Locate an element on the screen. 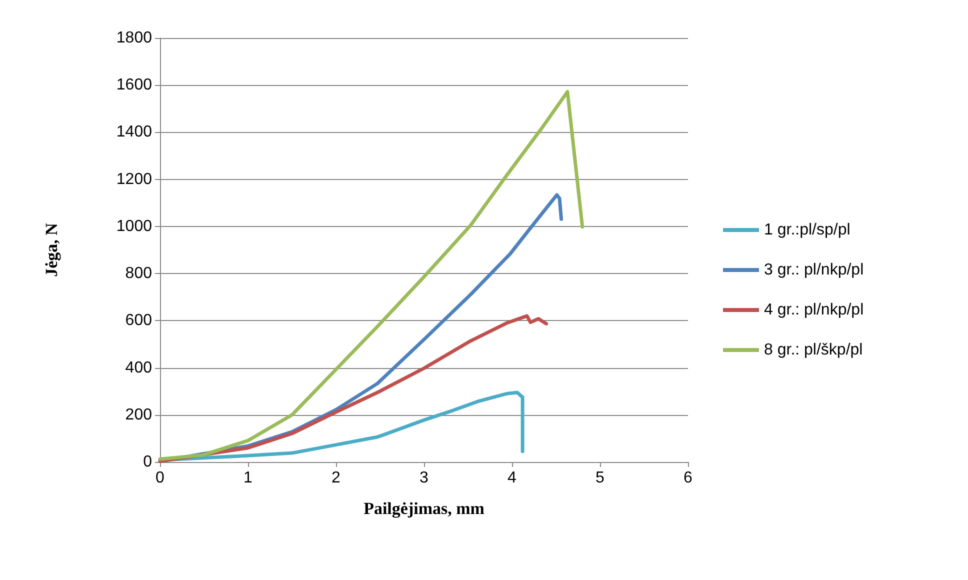 This screenshot has height=580, width=968. y-tick-label: 0 is located at coordinates (147, 462).